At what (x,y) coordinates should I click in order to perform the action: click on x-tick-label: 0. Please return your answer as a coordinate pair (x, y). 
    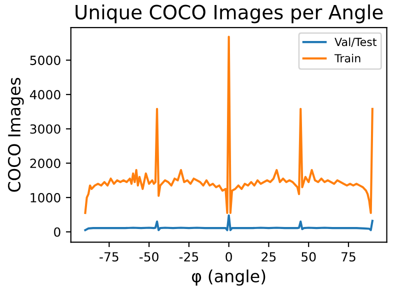
    Looking at the image, I should click on (229, 257).